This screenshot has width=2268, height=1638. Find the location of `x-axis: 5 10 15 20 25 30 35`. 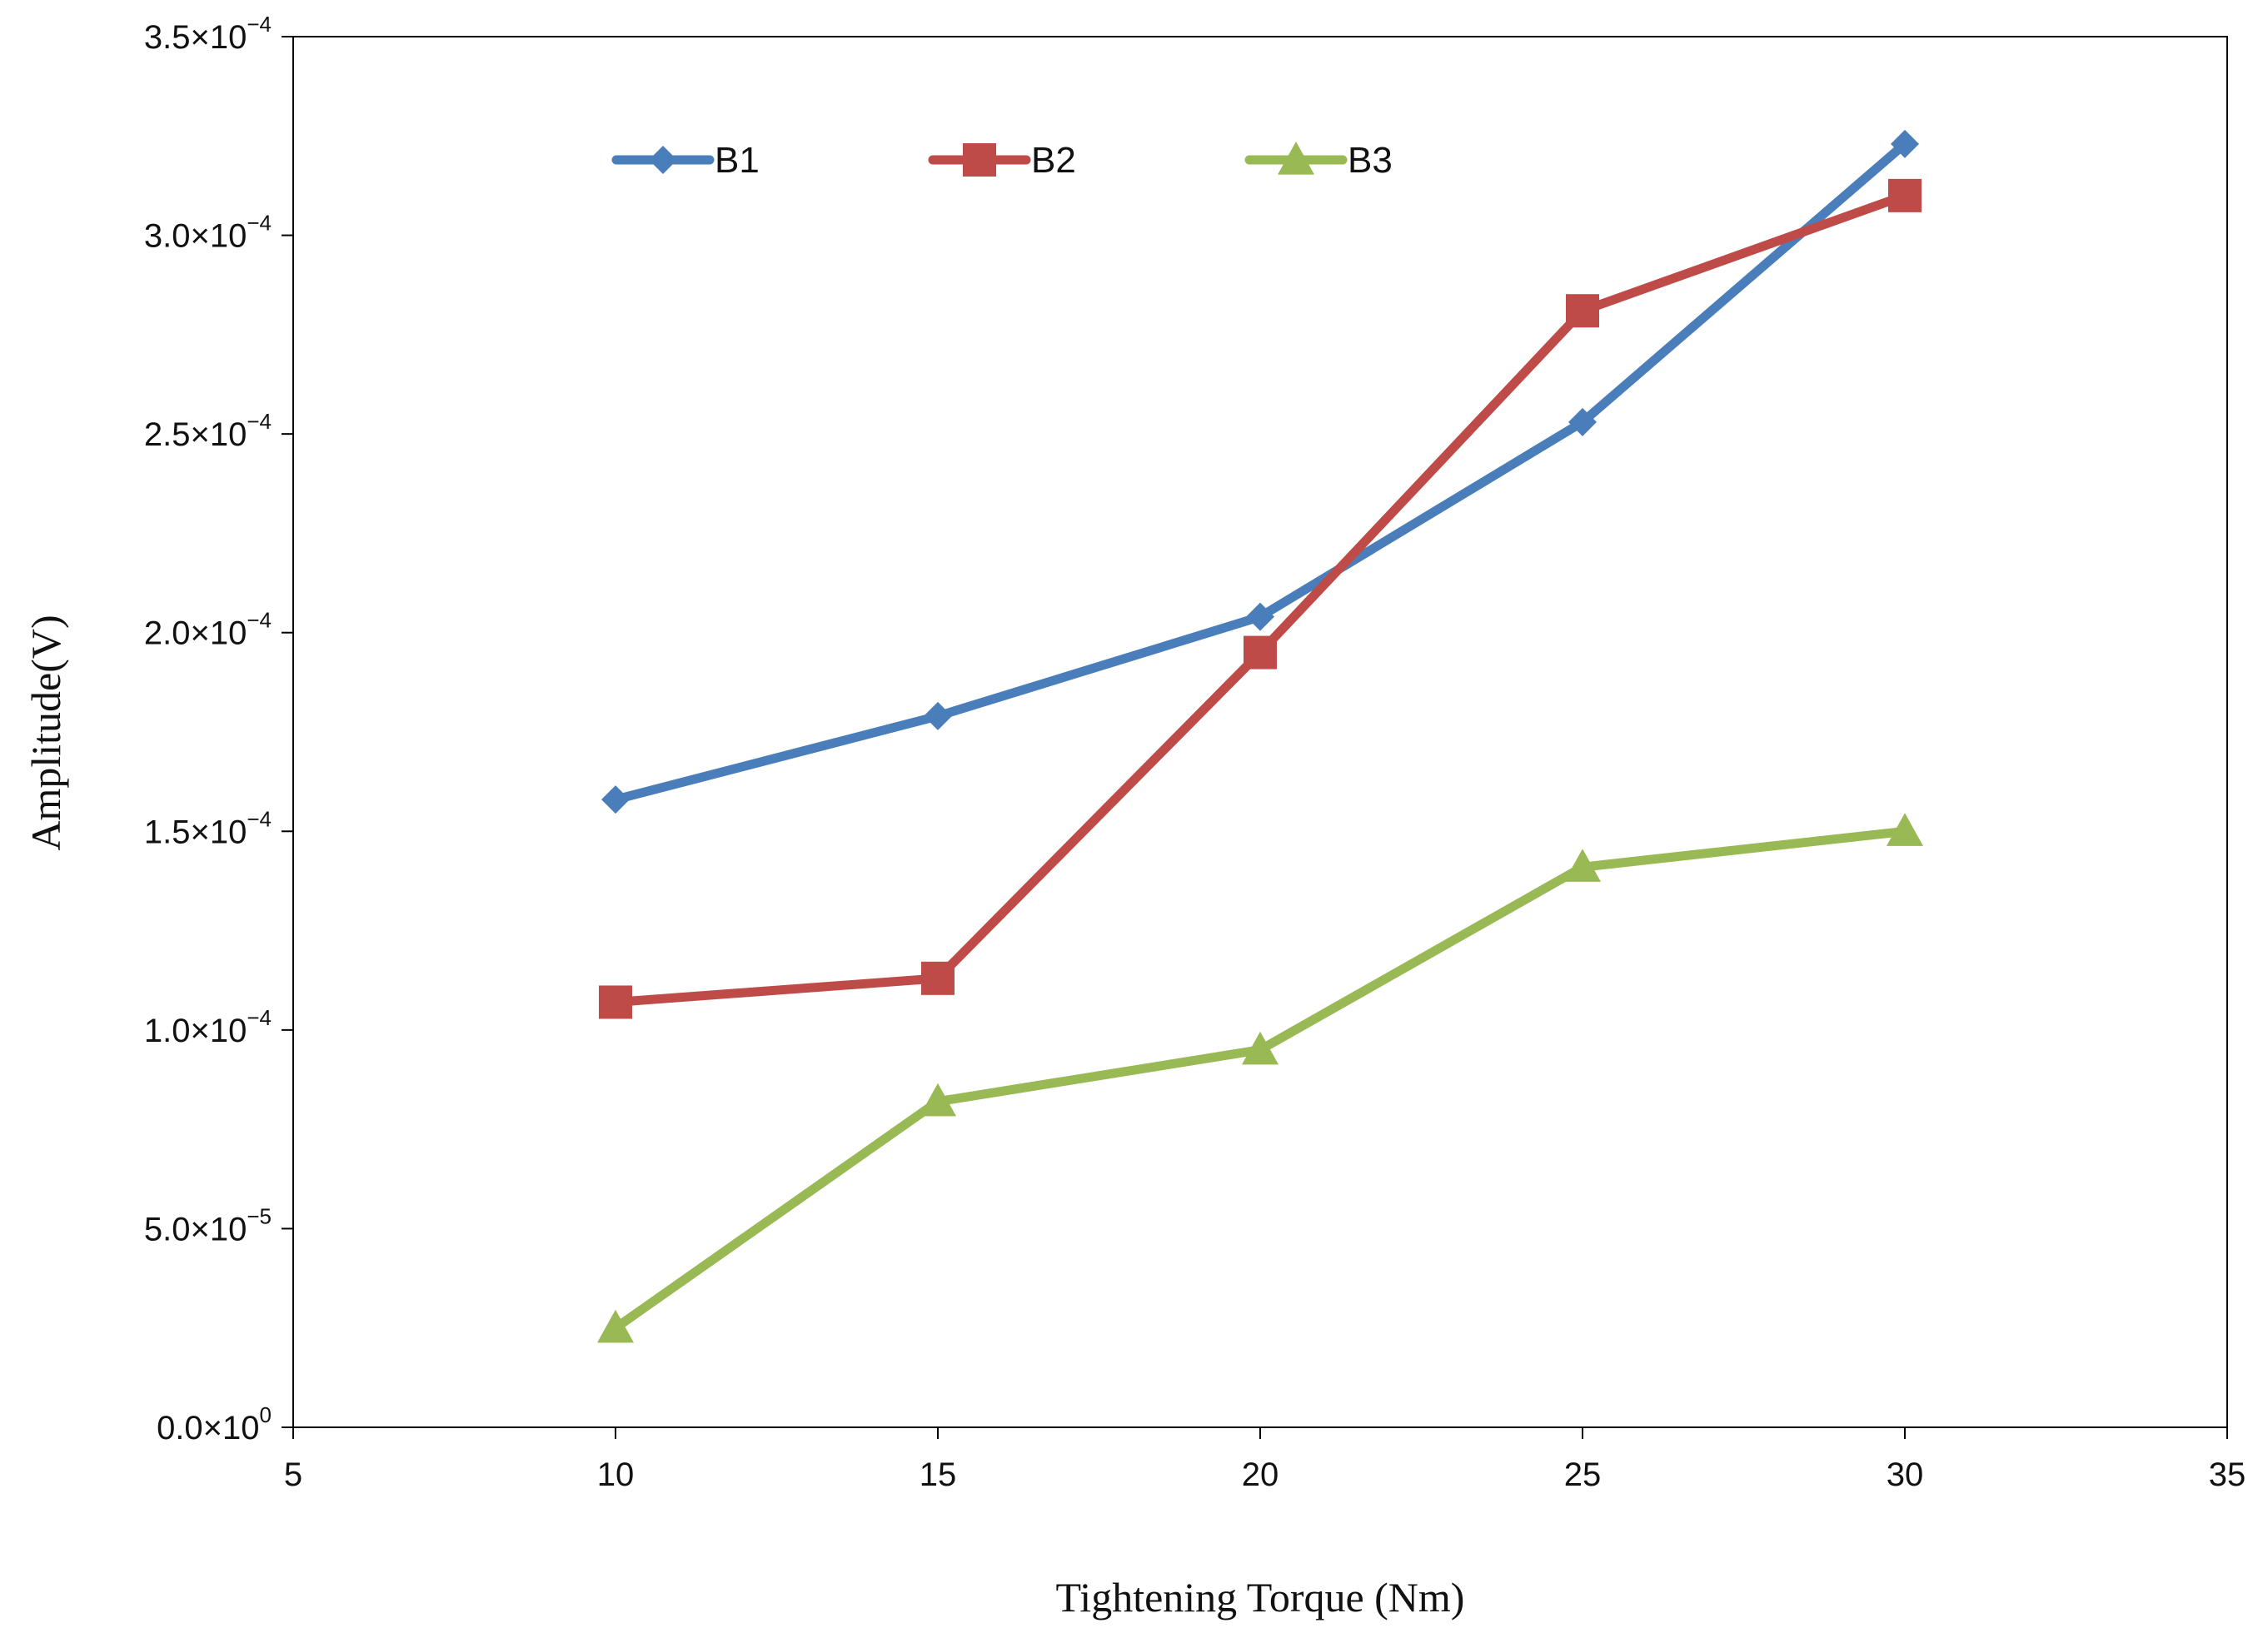

x-axis: 5 10 15 20 25 30 35 is located at coordinates (1265, 1460).